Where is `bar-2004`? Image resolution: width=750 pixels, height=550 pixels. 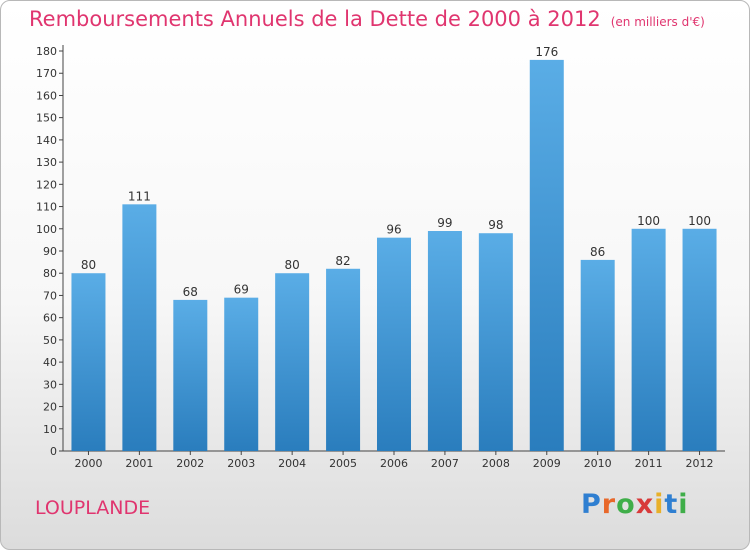 bar-2004 is located at coordinates (292, 362).